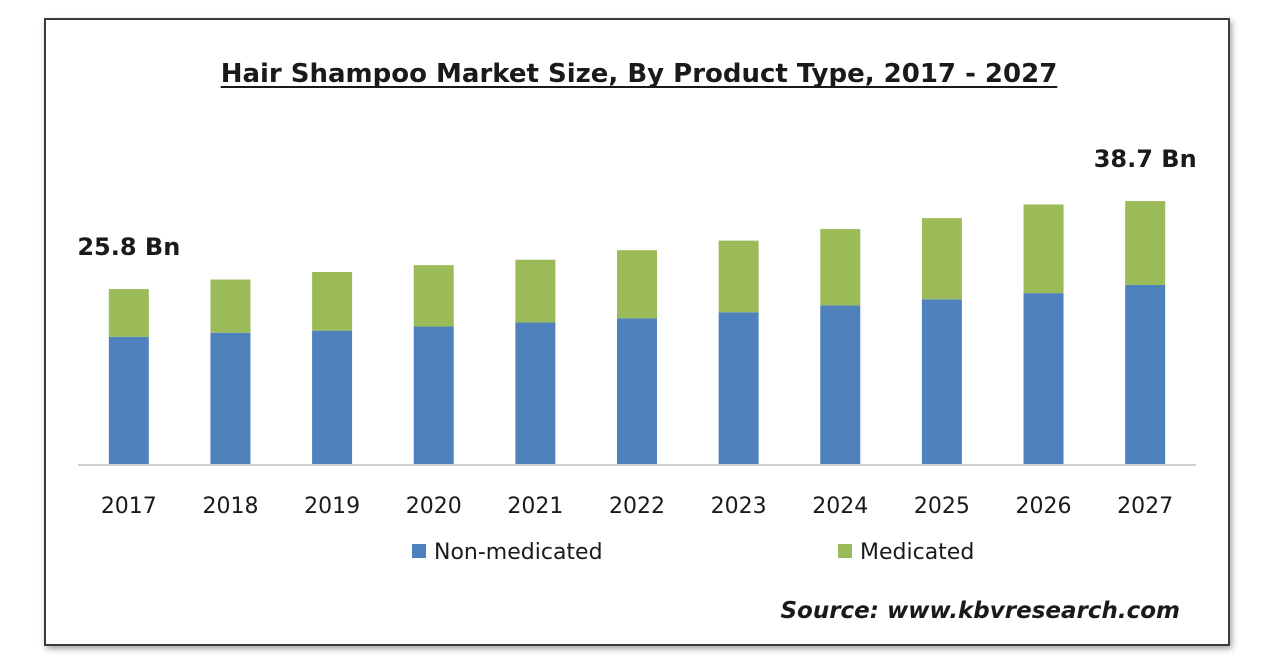 The height and width of the screenshot is (670, 1280). Describe the element at coordinates (128, 313) in the screenshot. I see `bar-medicated-2017` at that location.